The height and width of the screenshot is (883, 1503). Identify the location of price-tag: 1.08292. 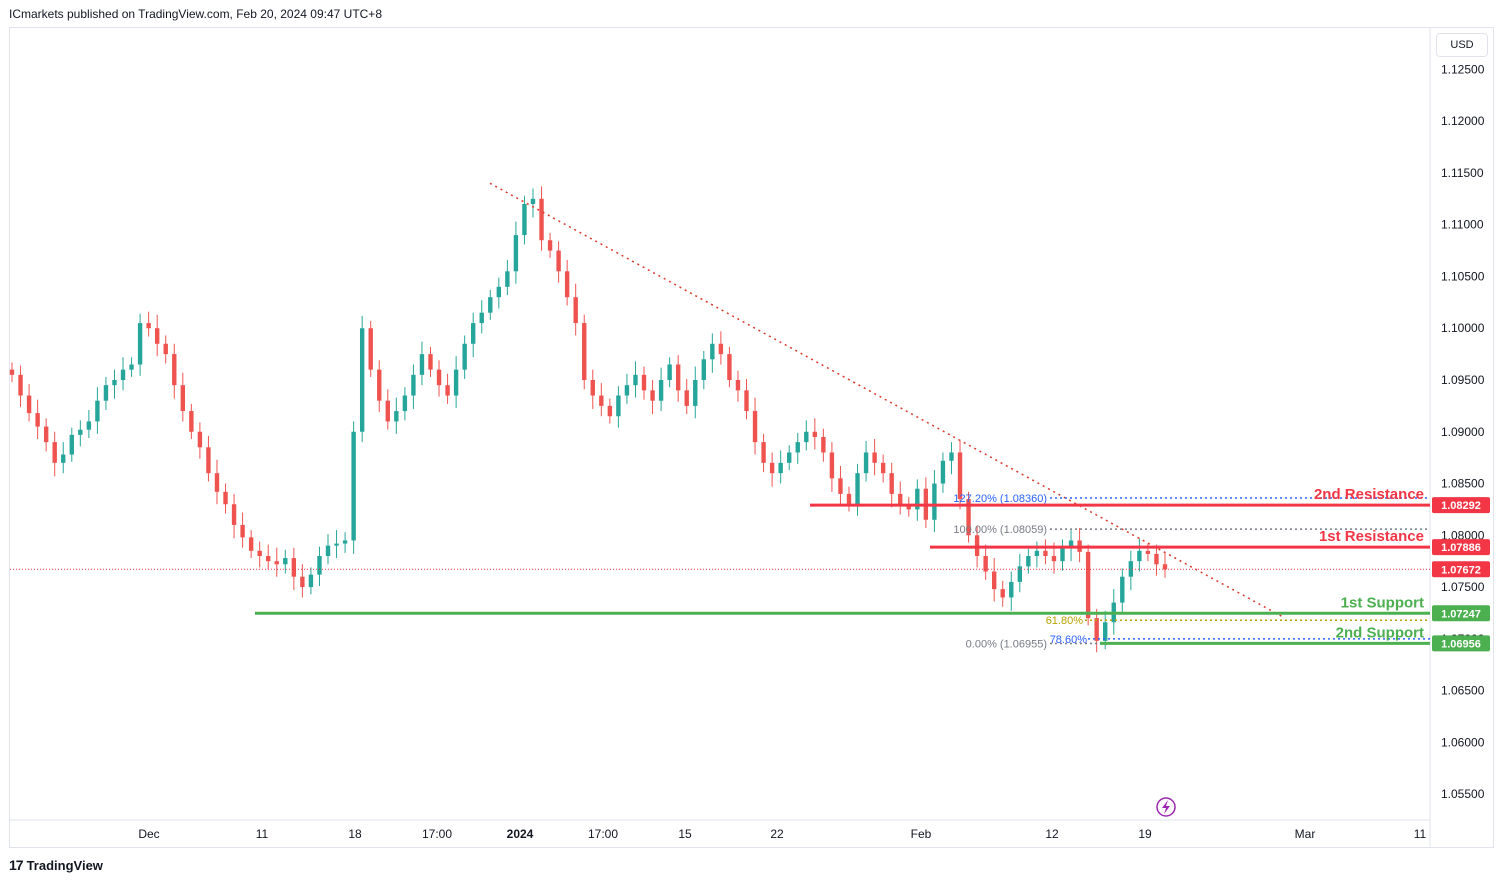
(1461, 506).